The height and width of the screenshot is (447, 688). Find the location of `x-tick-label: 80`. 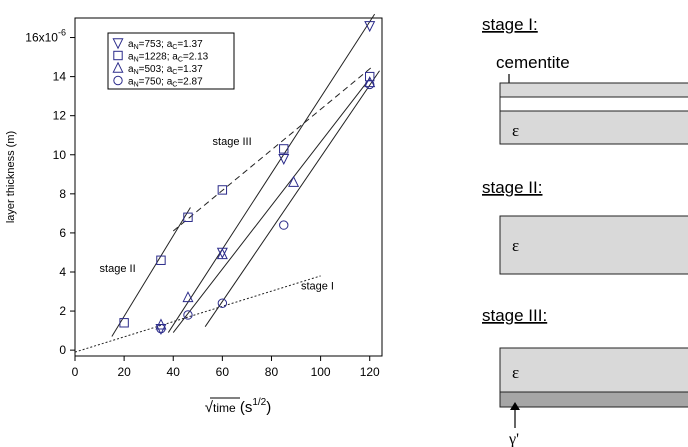

x-tick-label: 80 is located at coordinates (272, 372).